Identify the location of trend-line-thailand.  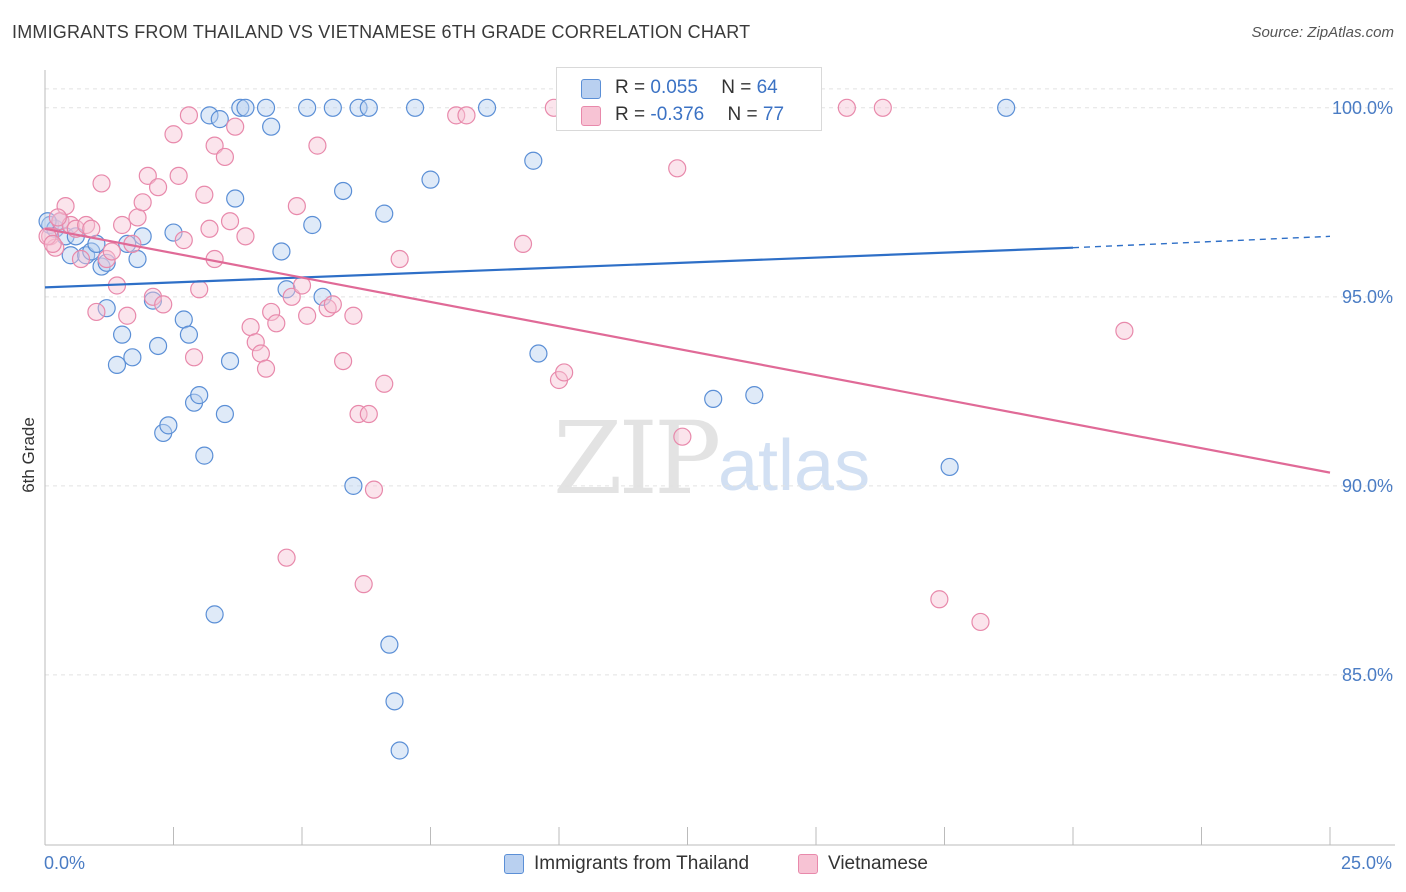
(559, 267).